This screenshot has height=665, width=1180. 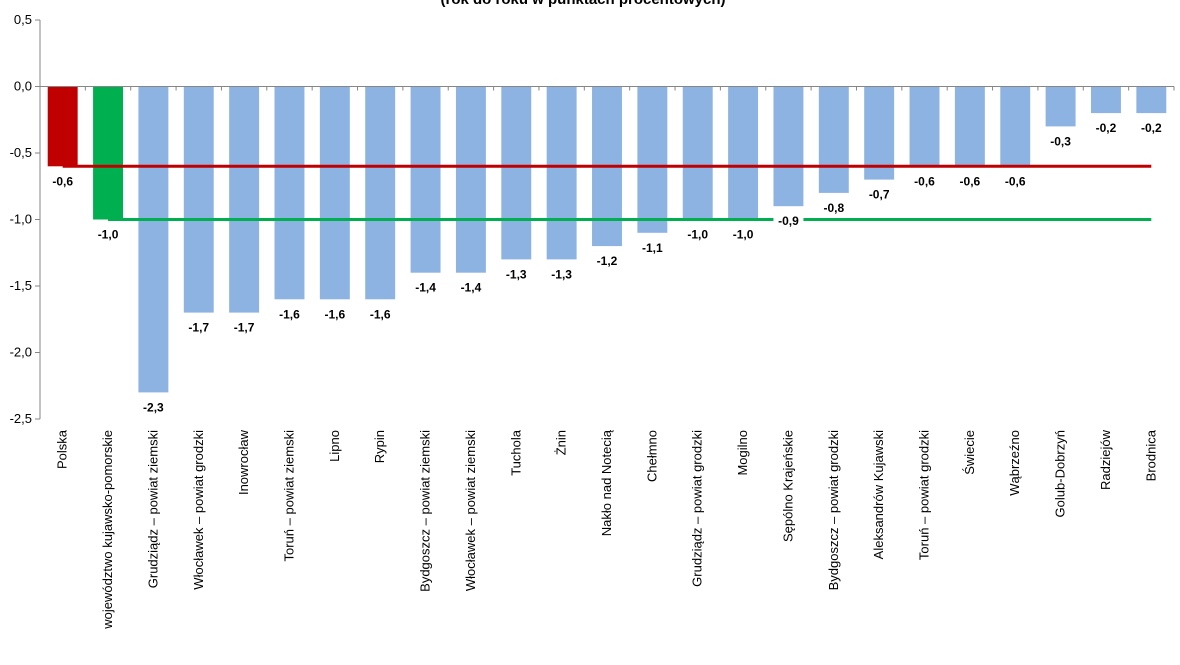 I want to click on data-label: -0,9, so click(x=788, y=221).